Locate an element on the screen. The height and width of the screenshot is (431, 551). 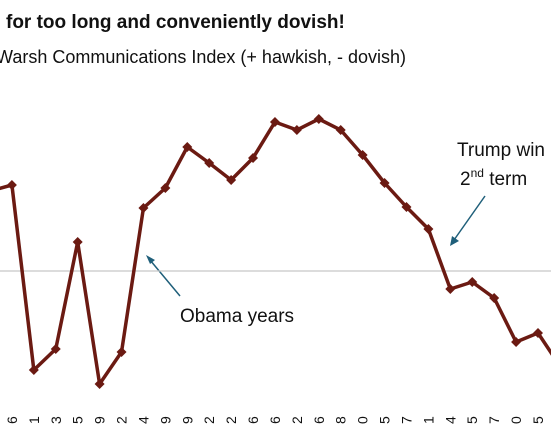
chart-title: for too long and conveniently dovish! is located at coordinates (175, 22).